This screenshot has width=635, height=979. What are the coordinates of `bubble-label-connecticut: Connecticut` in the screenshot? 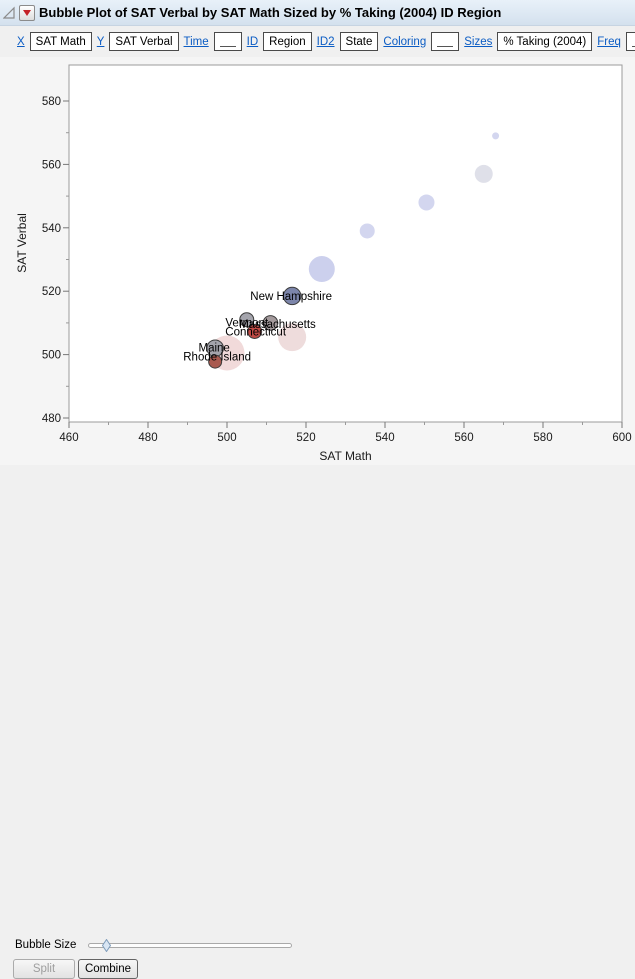 It's located at (256, 332).